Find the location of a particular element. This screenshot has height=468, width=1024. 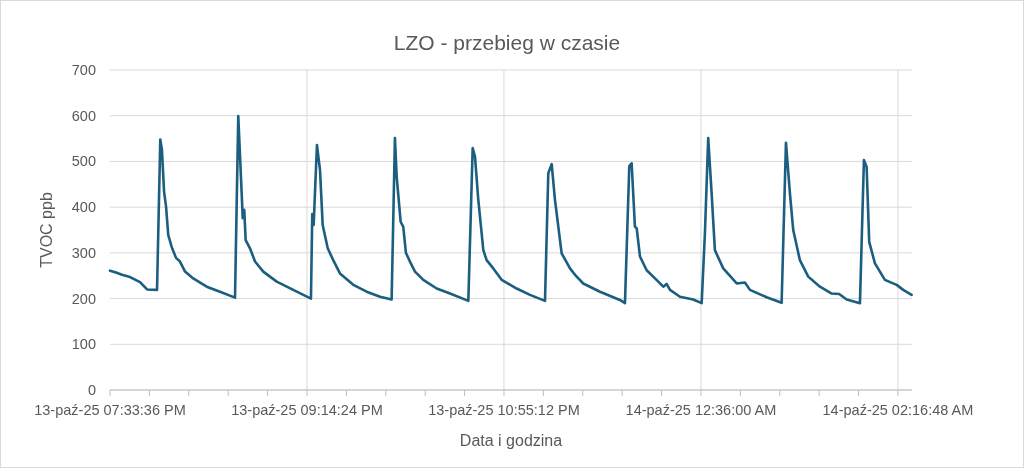

y-tick-label: 600 is located at coordinates (83, 115).